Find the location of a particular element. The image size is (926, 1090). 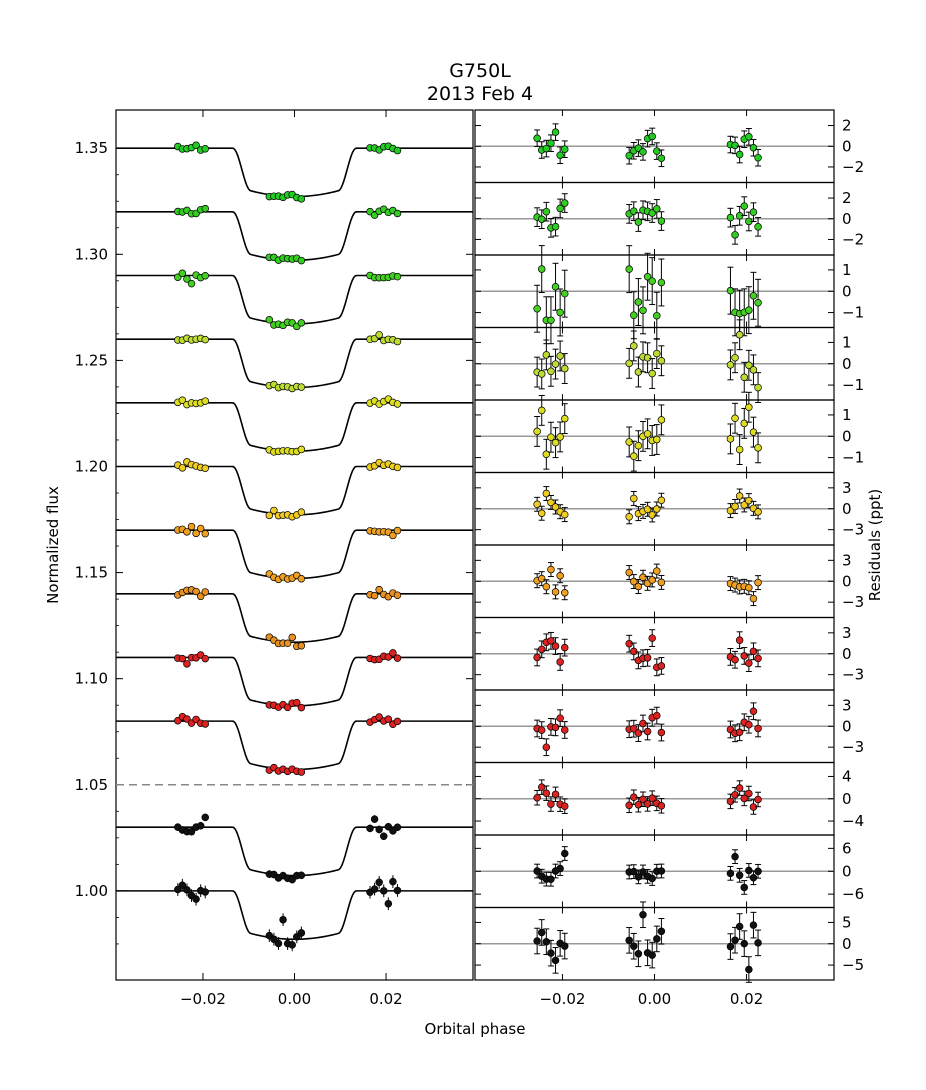

y-axis-label-right: Residuals (ppt) is located at coordinates (875, 545).